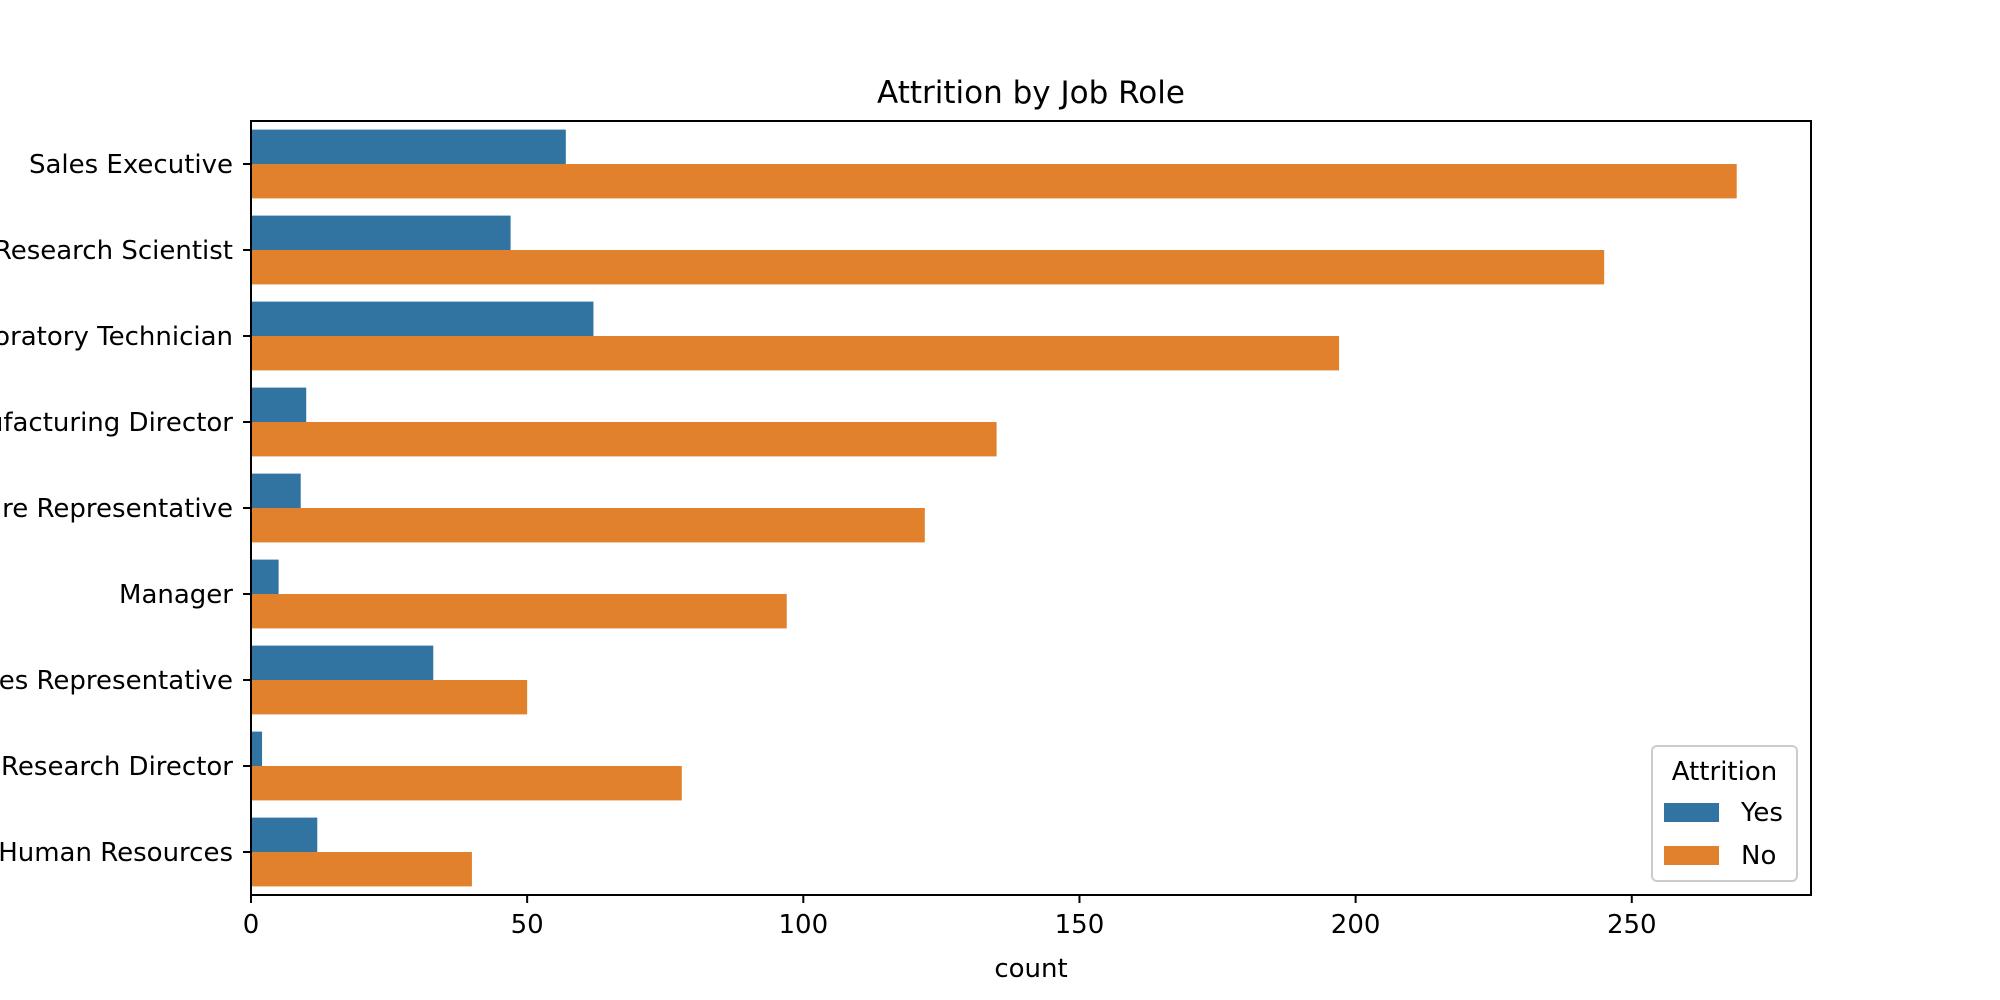 This screenshot has width=2000, height=1000. Describe the element at coordinates (527, 925) in the screenshot. I see `x-tick-label: 50` at that location.